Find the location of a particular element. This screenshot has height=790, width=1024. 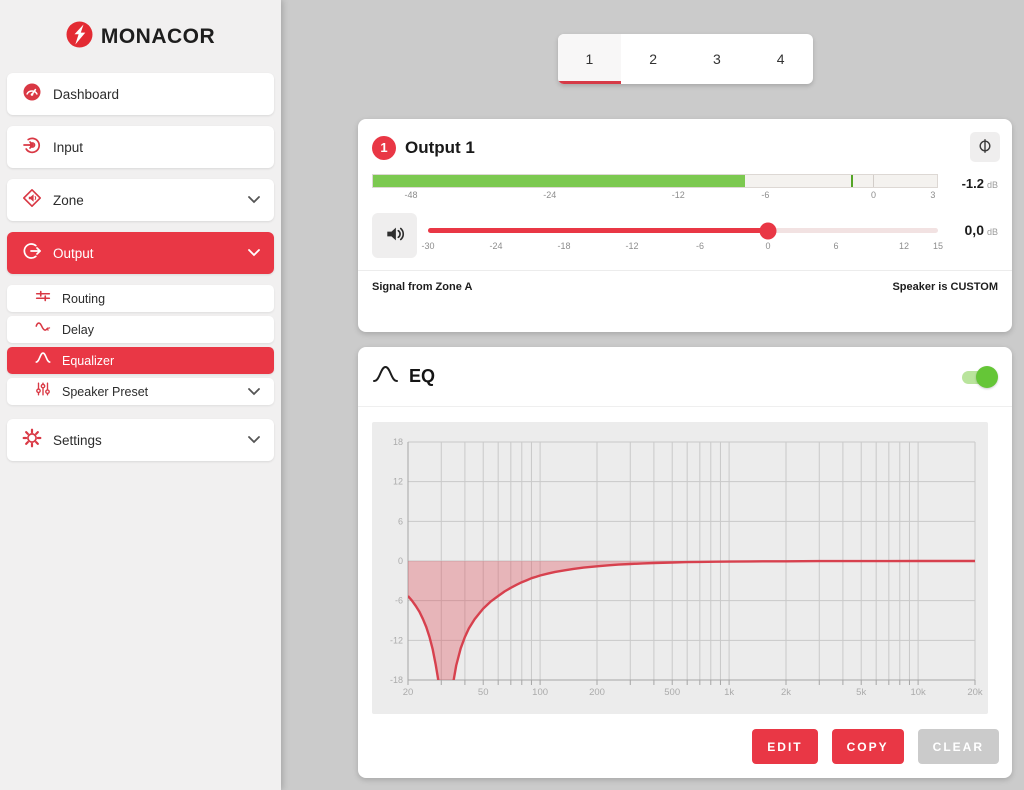

eq-curve-icon is located at coordinates (385, 376).